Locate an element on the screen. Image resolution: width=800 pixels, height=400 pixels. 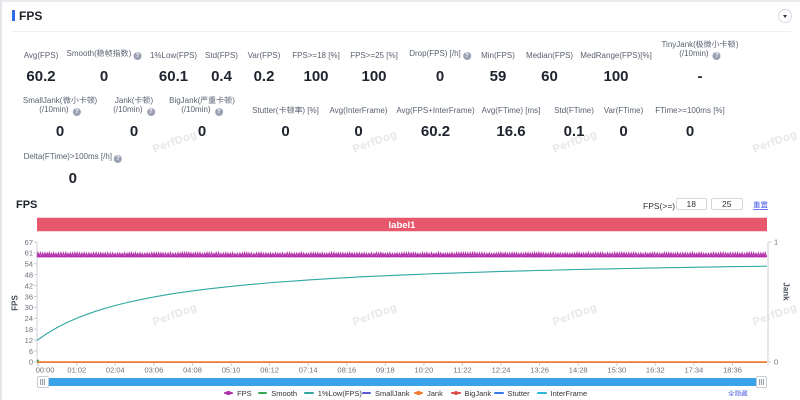
svg-text: 12:24 is located at coordinates (501, 369).